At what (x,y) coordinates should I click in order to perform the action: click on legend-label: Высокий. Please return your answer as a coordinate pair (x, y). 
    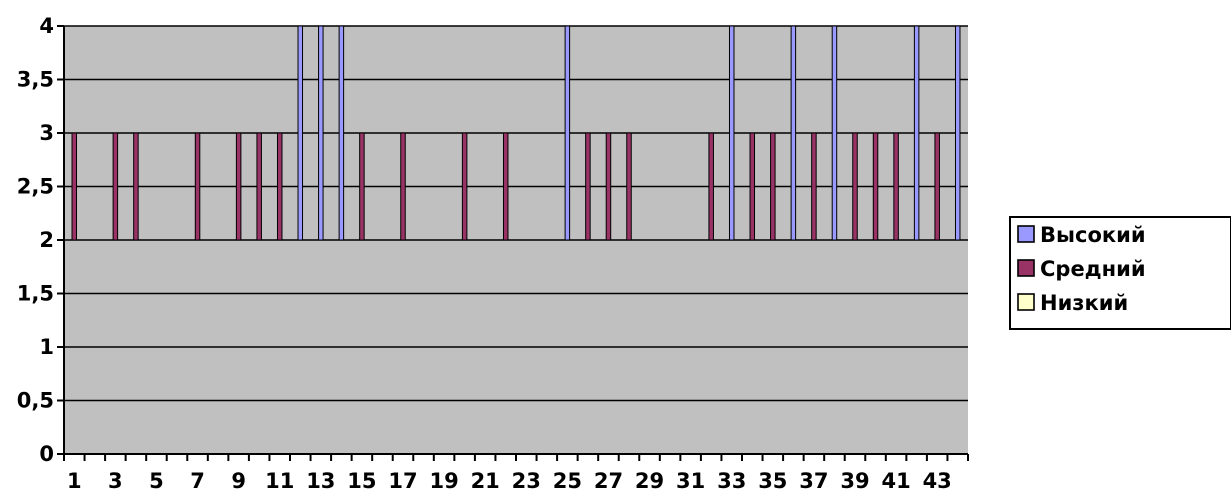
    Looking at the image, I should click on (1093, 235).